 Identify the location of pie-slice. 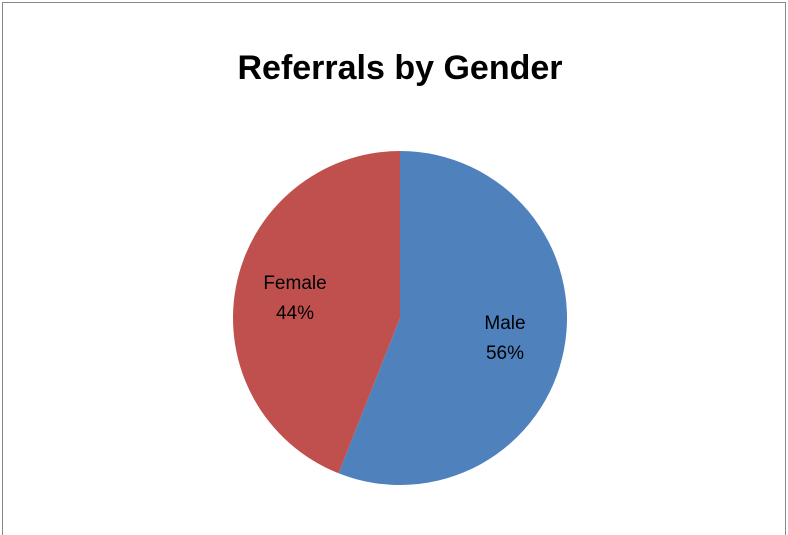
(316, 312).